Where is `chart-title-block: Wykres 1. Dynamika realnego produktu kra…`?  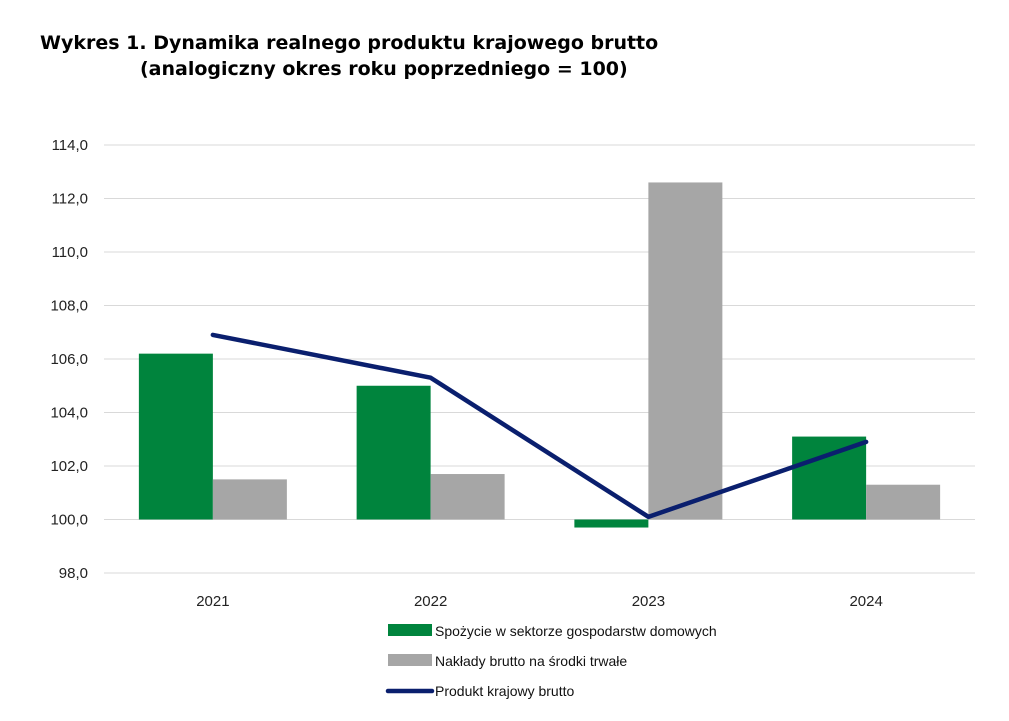
chart-title-block: Wykres 1. Dynamika realnego produktu kra… is located at coordinates (390, 56).